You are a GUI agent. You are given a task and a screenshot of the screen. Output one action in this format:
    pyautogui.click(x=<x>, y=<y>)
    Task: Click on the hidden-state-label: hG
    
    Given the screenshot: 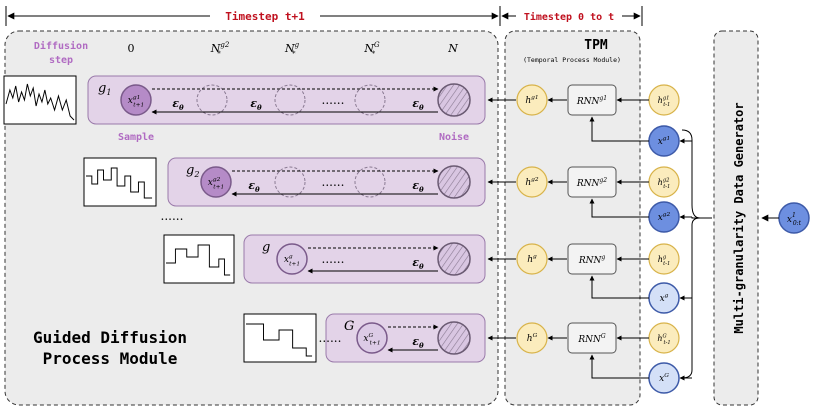 What is the action you would take?
    pyautogui.click(x=532, y=338)
    